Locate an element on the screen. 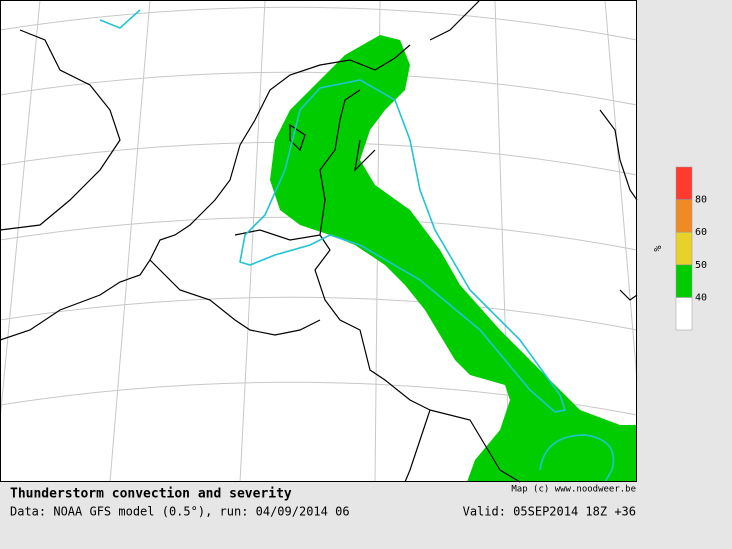 This screenshot has width=732, height=549. legend: 40 50 60 80% is located at coordinates (679, 248).